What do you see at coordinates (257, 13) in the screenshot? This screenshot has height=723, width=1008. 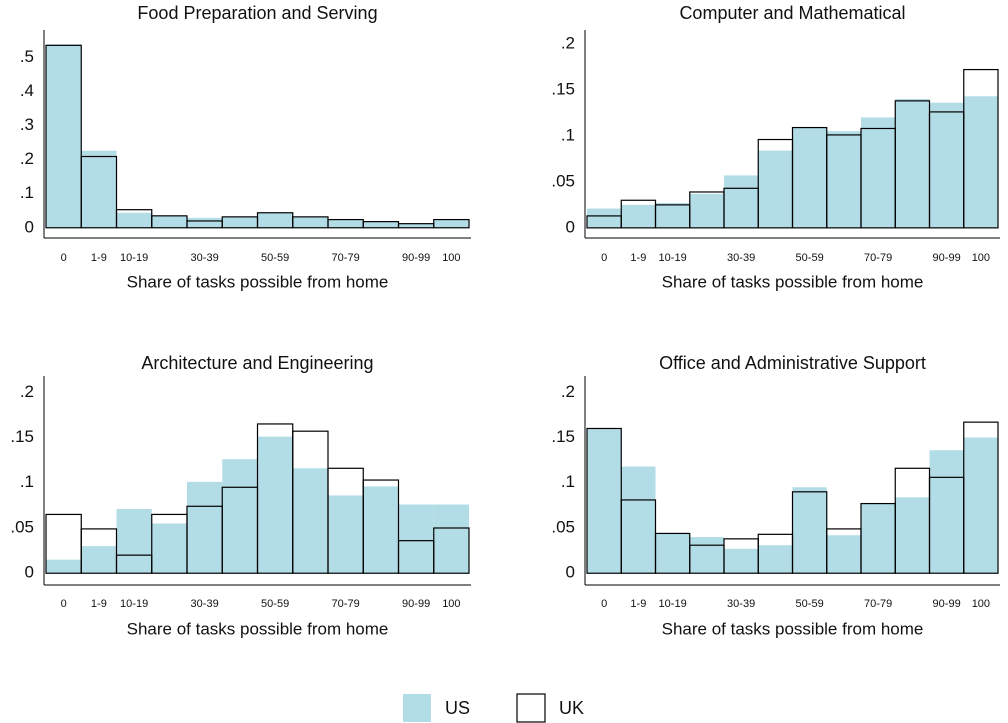 I see `subplot-title: Food Preparation and Serving` at bounding box center [257, 13].